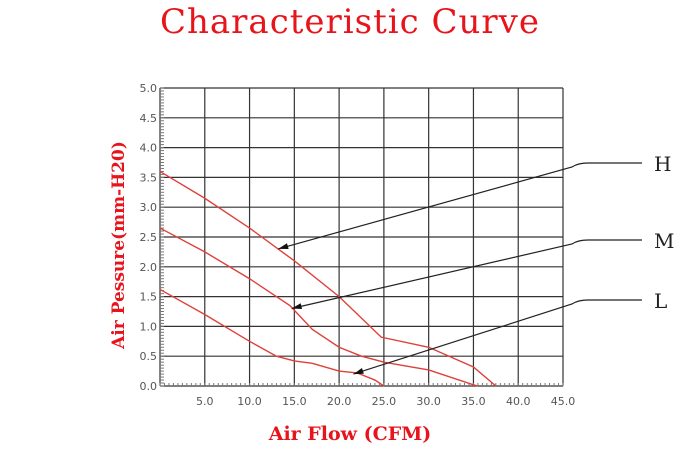  I want to click on callout-label-H: H, so click(662, 164).